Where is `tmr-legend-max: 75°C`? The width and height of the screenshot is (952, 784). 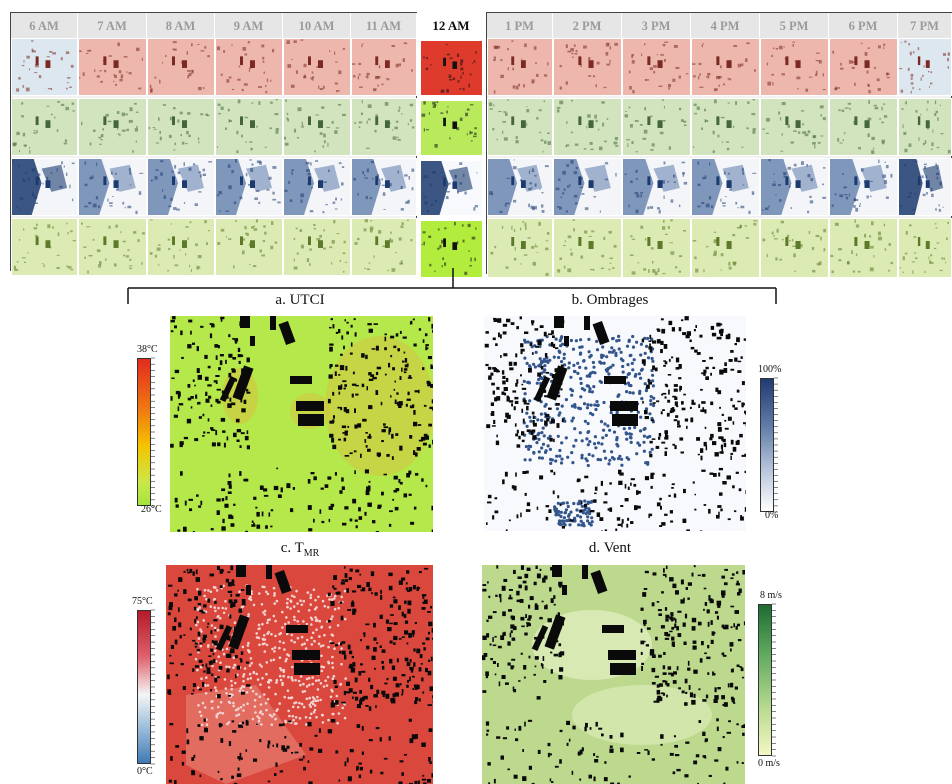 tmr-legend-max: 75°C is located at coordinates (142, 601).